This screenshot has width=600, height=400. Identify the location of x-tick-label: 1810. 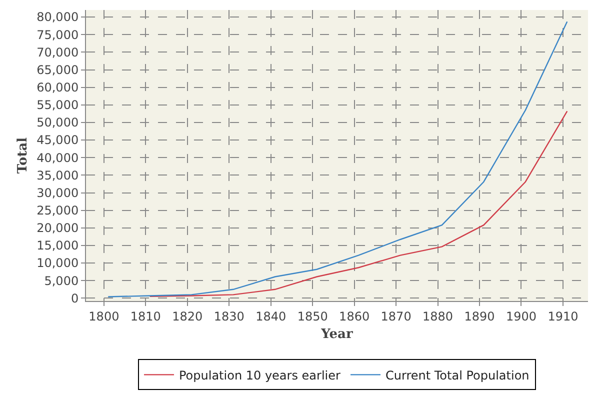
(145, 316).